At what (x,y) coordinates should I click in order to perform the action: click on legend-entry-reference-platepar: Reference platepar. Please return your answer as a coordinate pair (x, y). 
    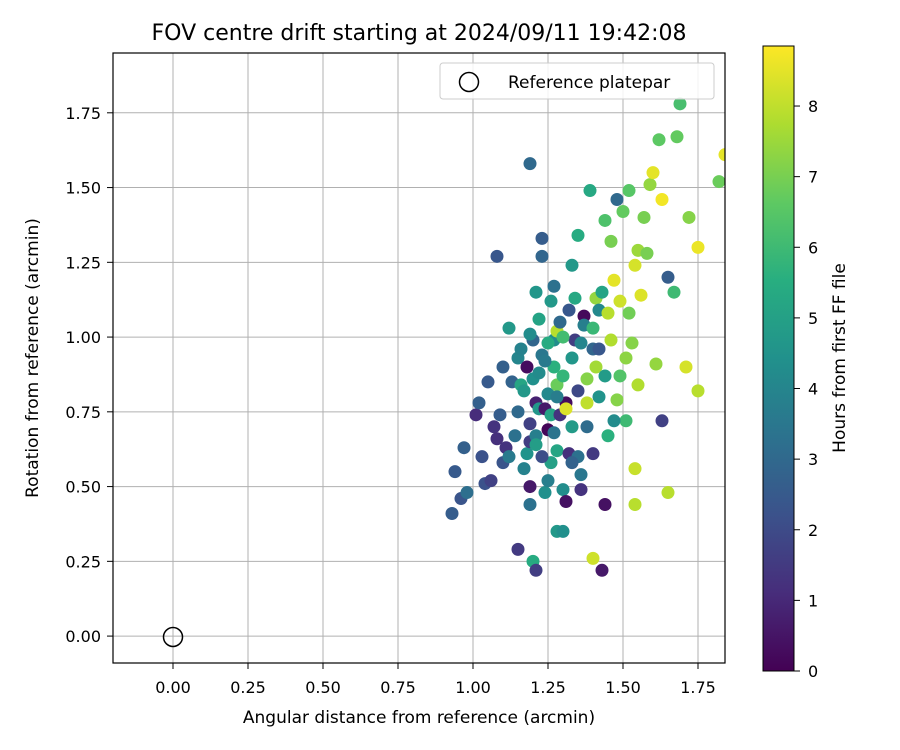
    Looking at the image, I should click on (589, 83).